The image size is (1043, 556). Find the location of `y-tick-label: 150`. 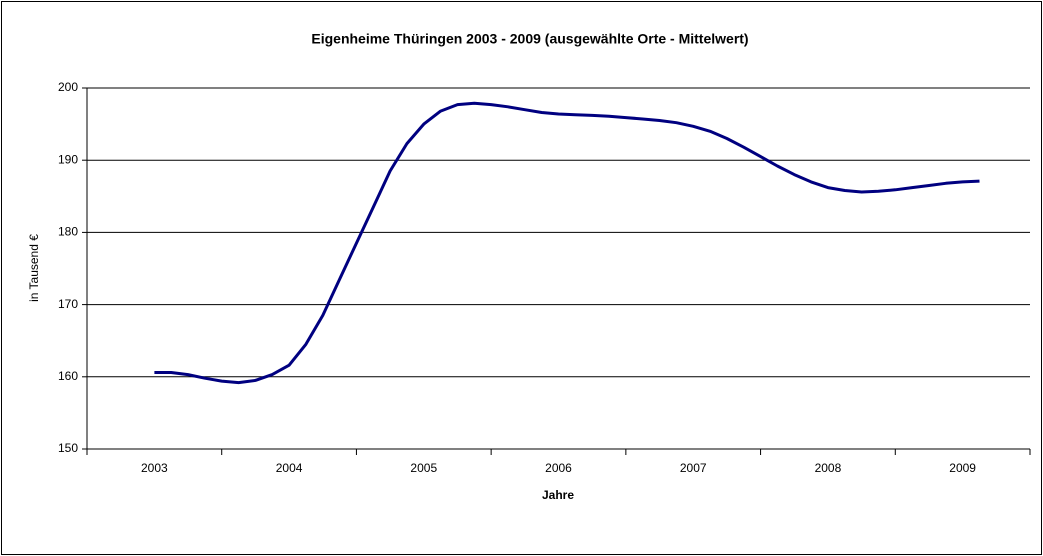

y-tick-label: 150 is located at coordinates (68, 448).